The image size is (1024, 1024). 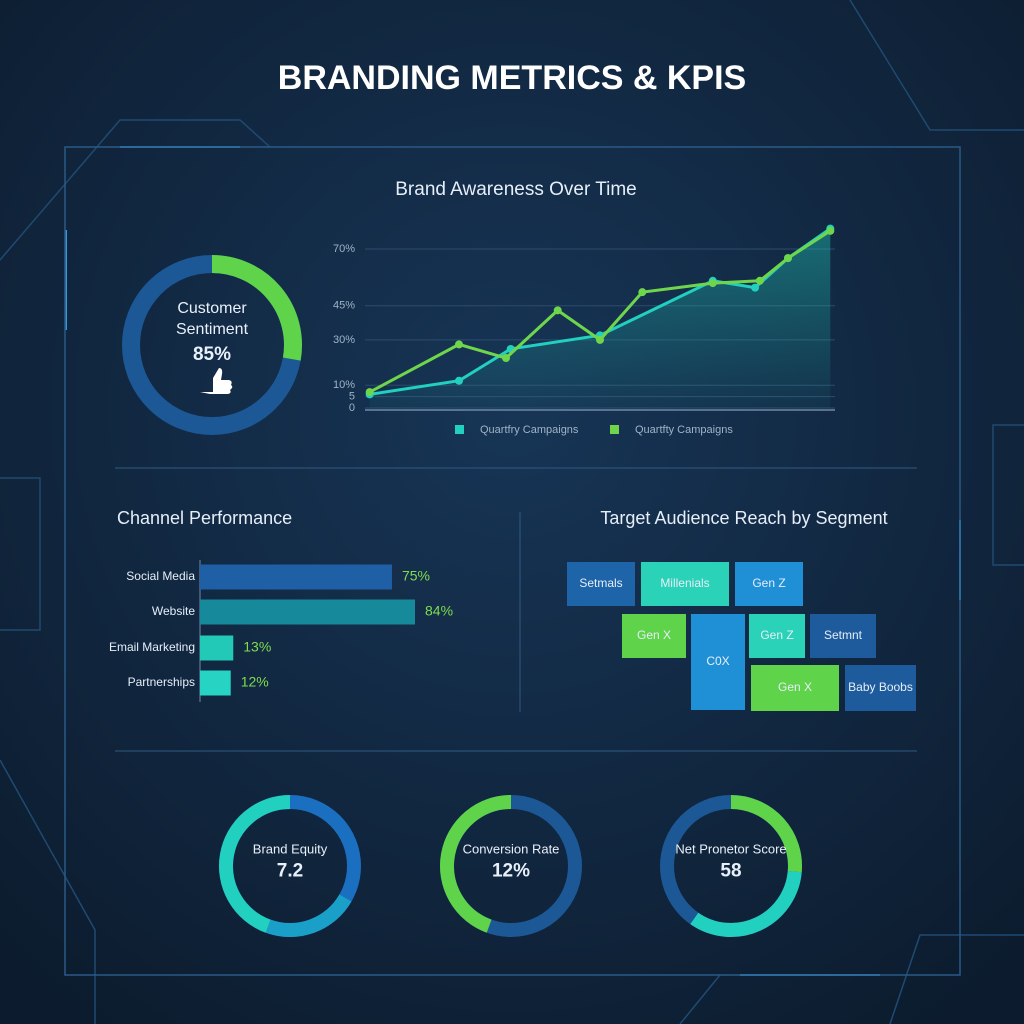 What do you see at coordinates (416, 576) in the screenshot?
I see `value-label: 75%` at bounding box center [416, 576].